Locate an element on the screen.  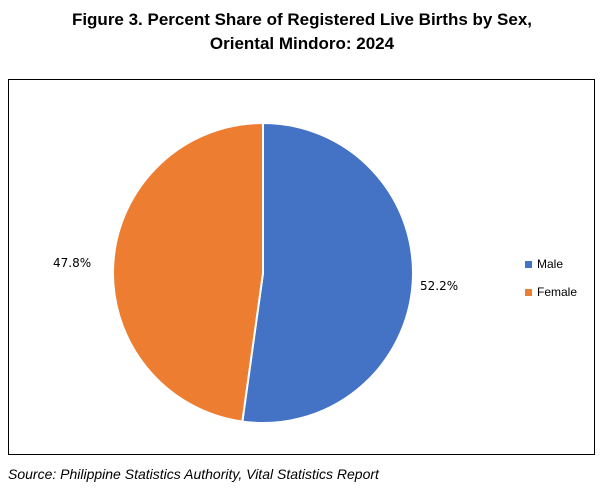
legend-item-male: Male is located at coordinates (551, 264).